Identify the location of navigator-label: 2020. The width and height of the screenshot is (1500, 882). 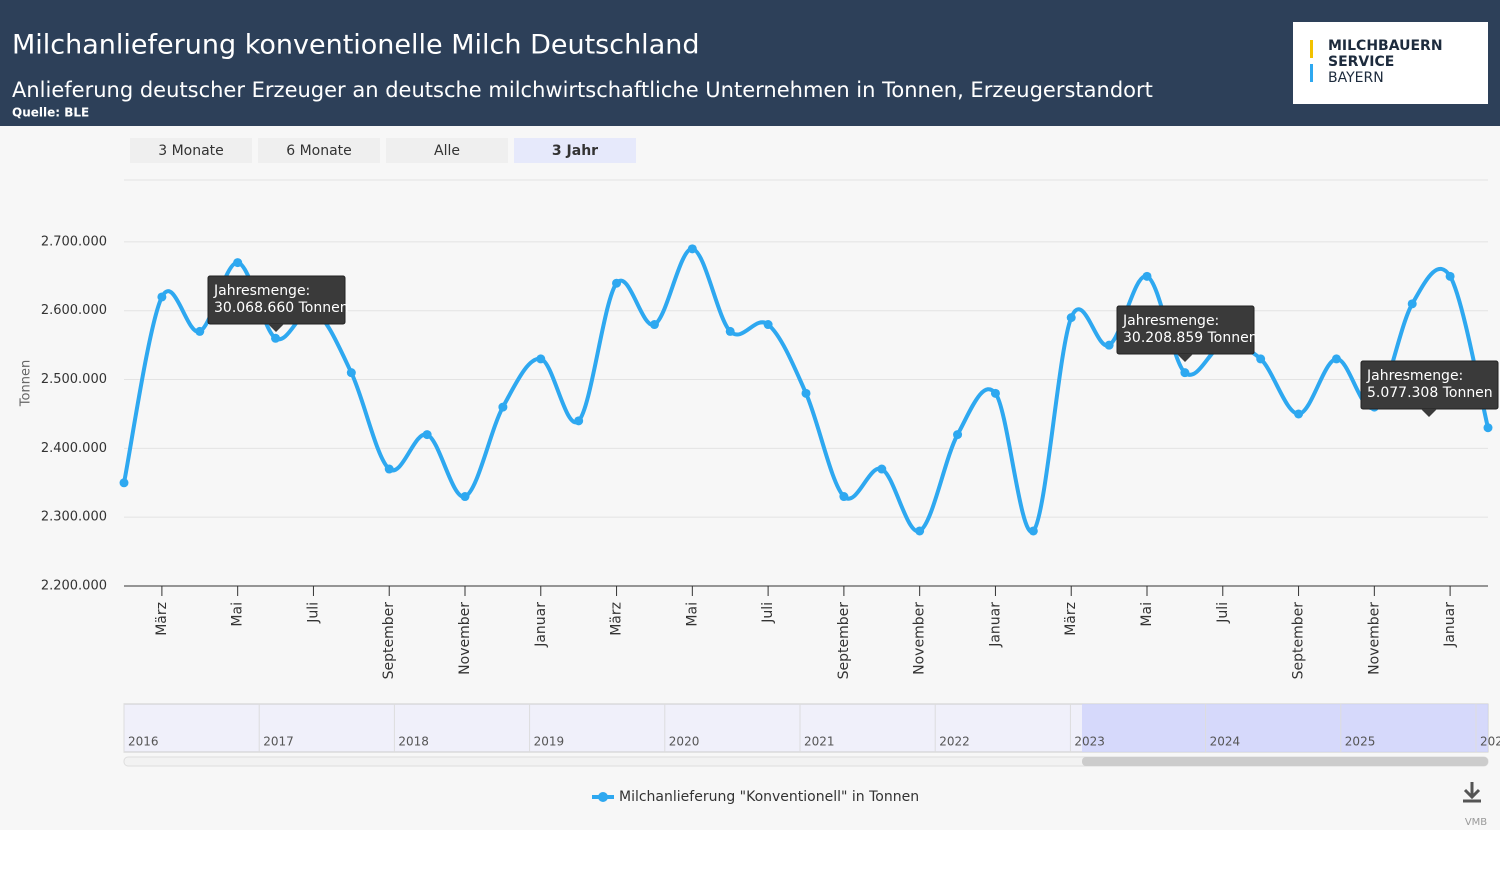
(684, 742).